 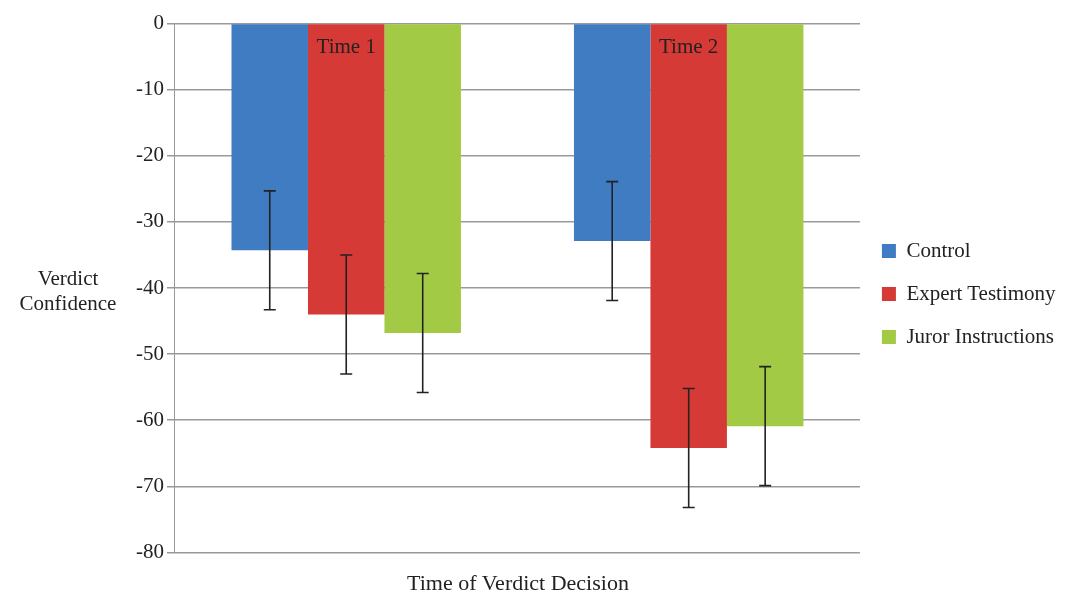 What do you see at coordinates (149, 88) in the screenshot?
I see `y-tick-label: -10` at bounding box center [149, 88].